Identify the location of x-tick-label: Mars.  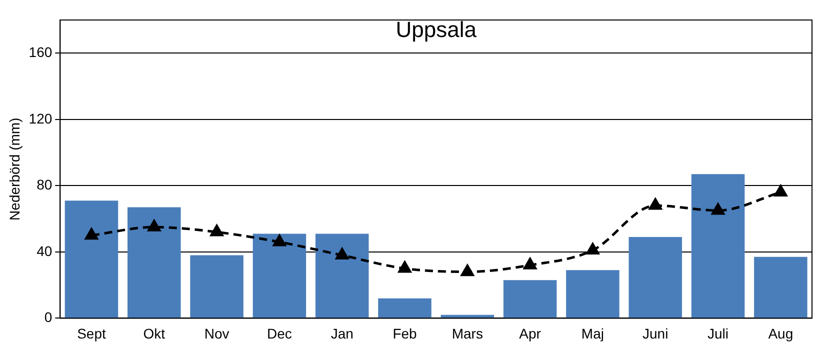
(467, 333).